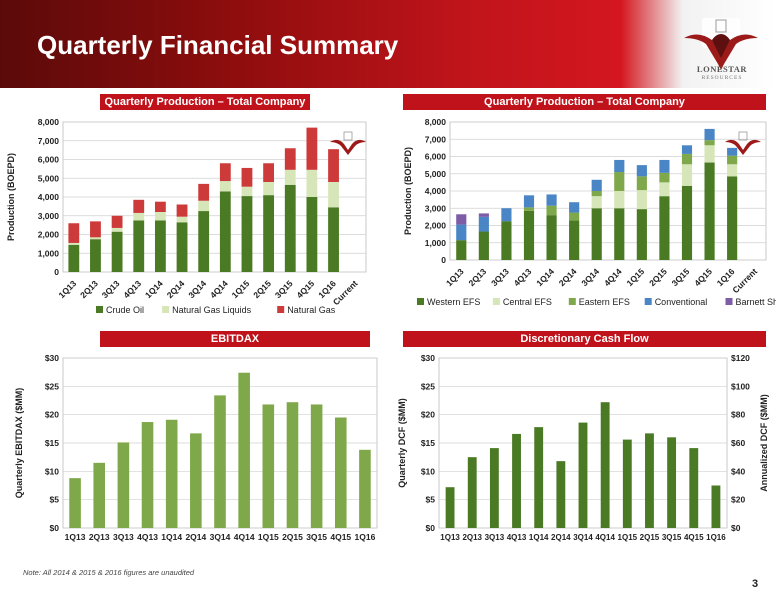 The height and width of the screenshot is (600, 776). I want to click on x-tick-label: 4Q14, so click(244, 537).